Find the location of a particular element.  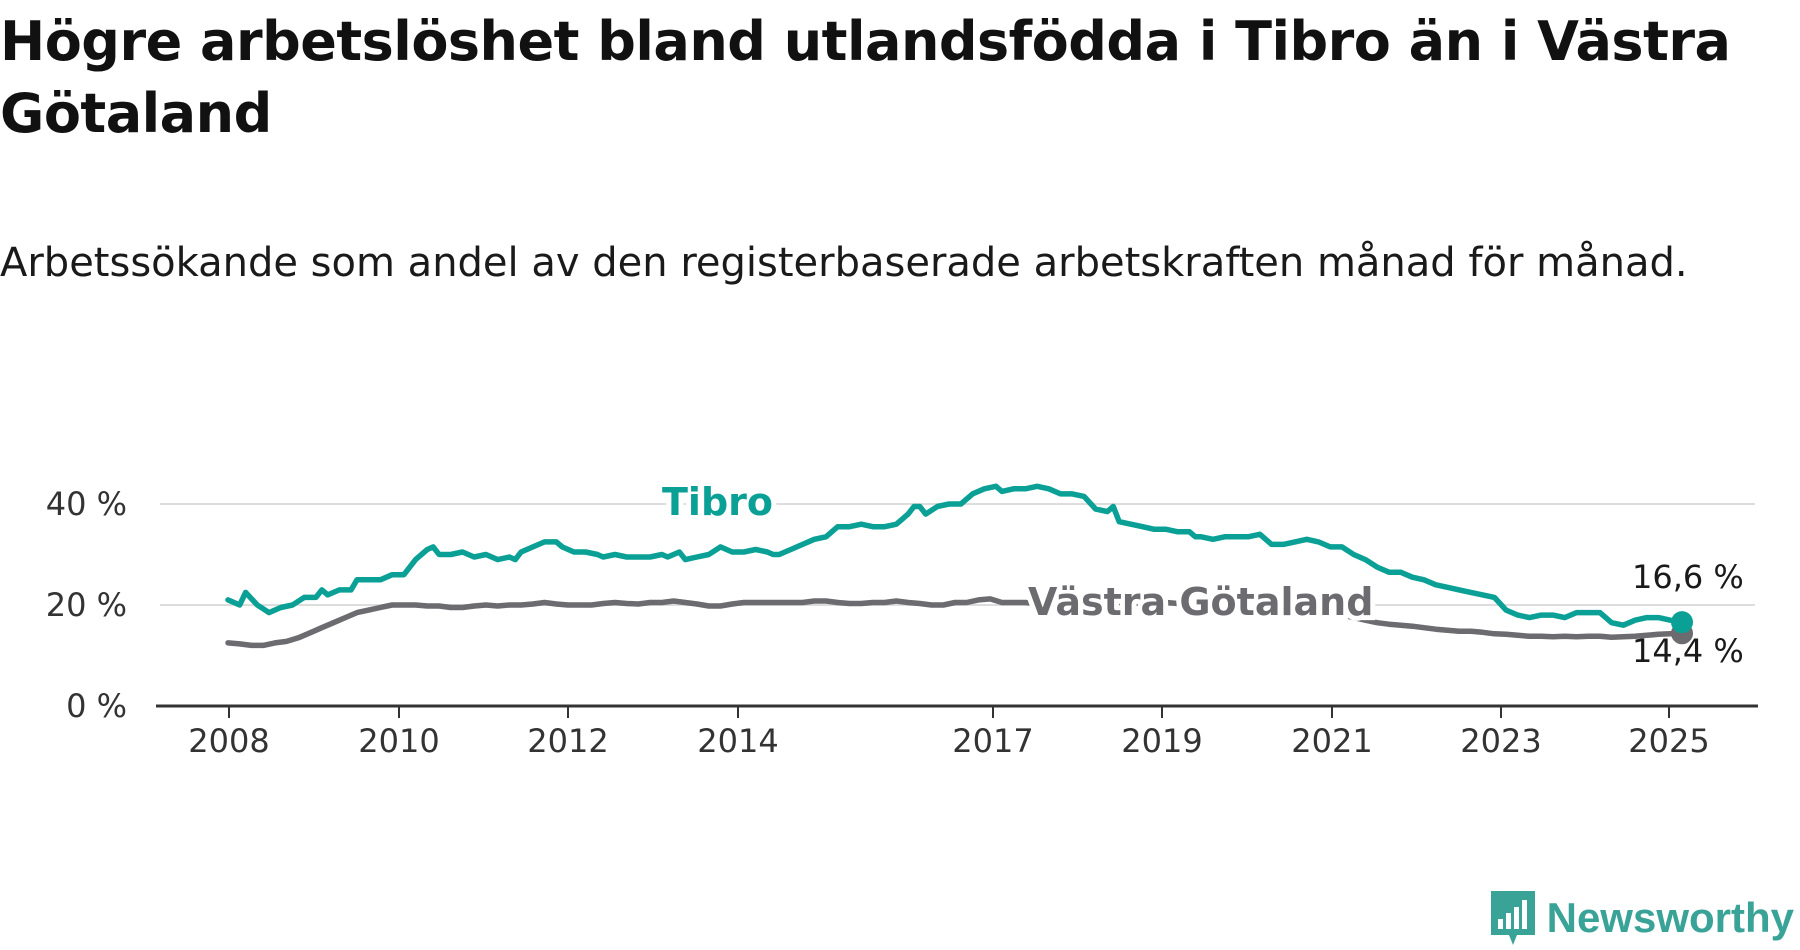

newsworthy-bar-chart-icon is located at coordinates (1512, 918).